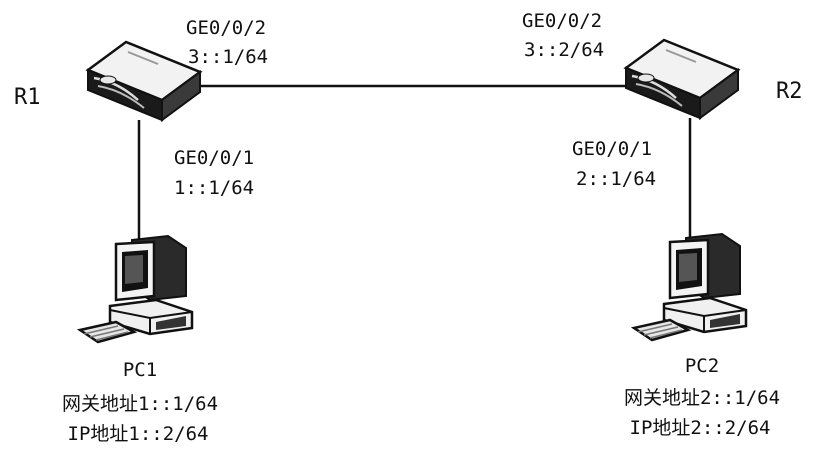  What do you see at coordinates (138, 434) in the screenshot?
I see `pc1-ip: IP地址1::2/64` at bounding box center [138, 434].